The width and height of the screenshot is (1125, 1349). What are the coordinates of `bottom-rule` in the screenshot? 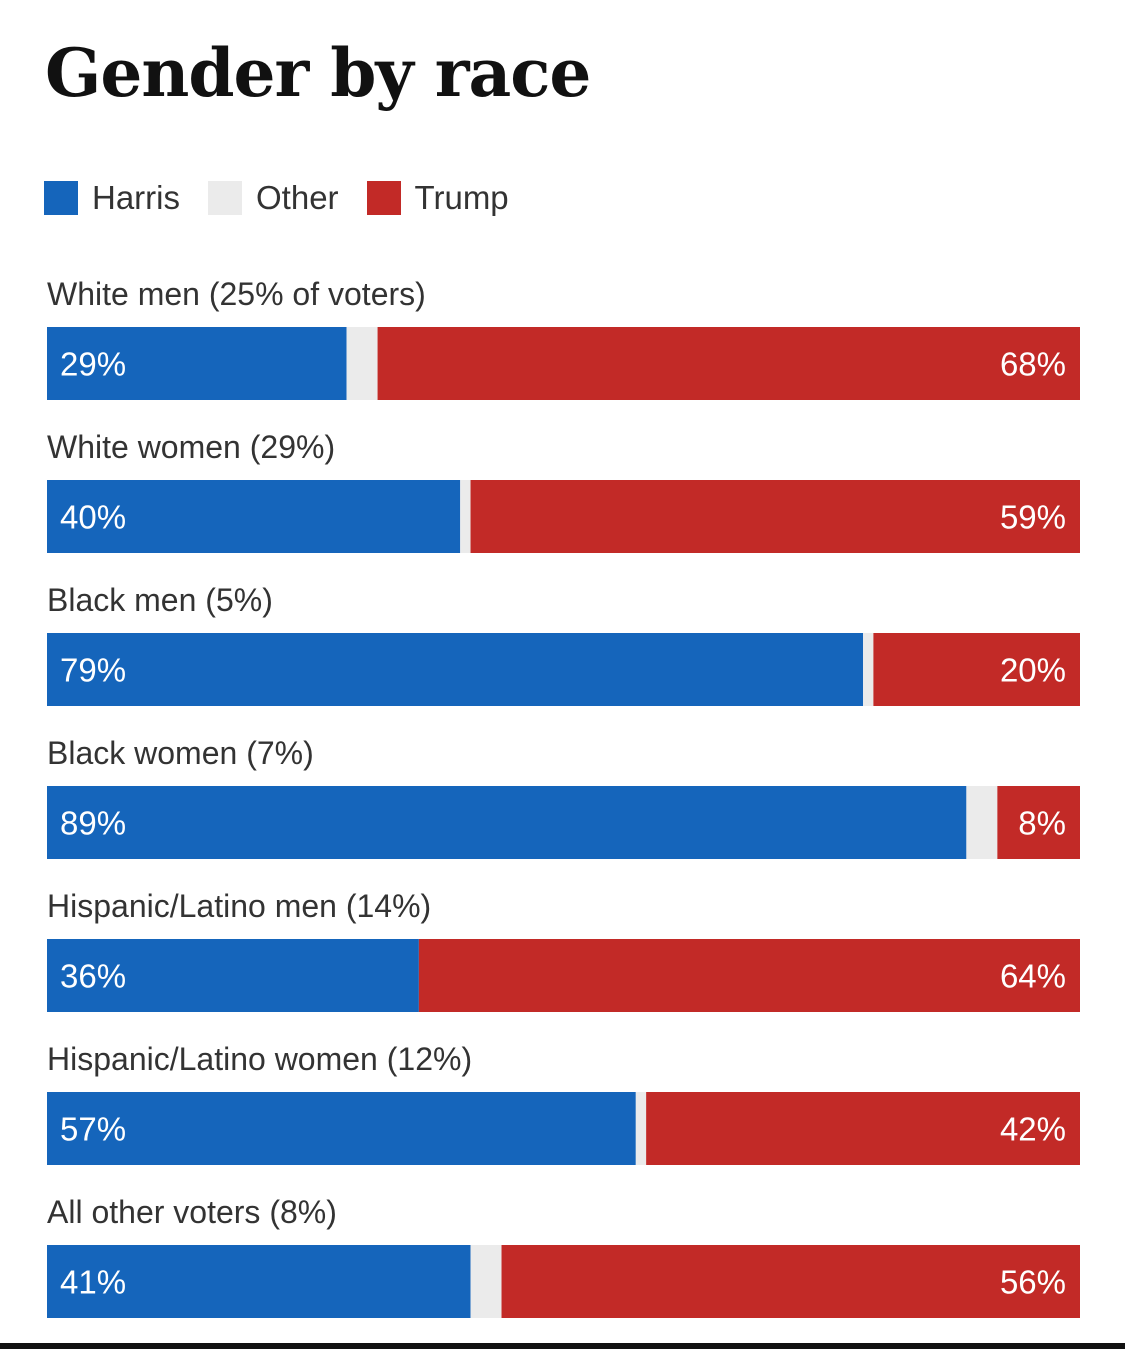 It's located at (562, 1346).